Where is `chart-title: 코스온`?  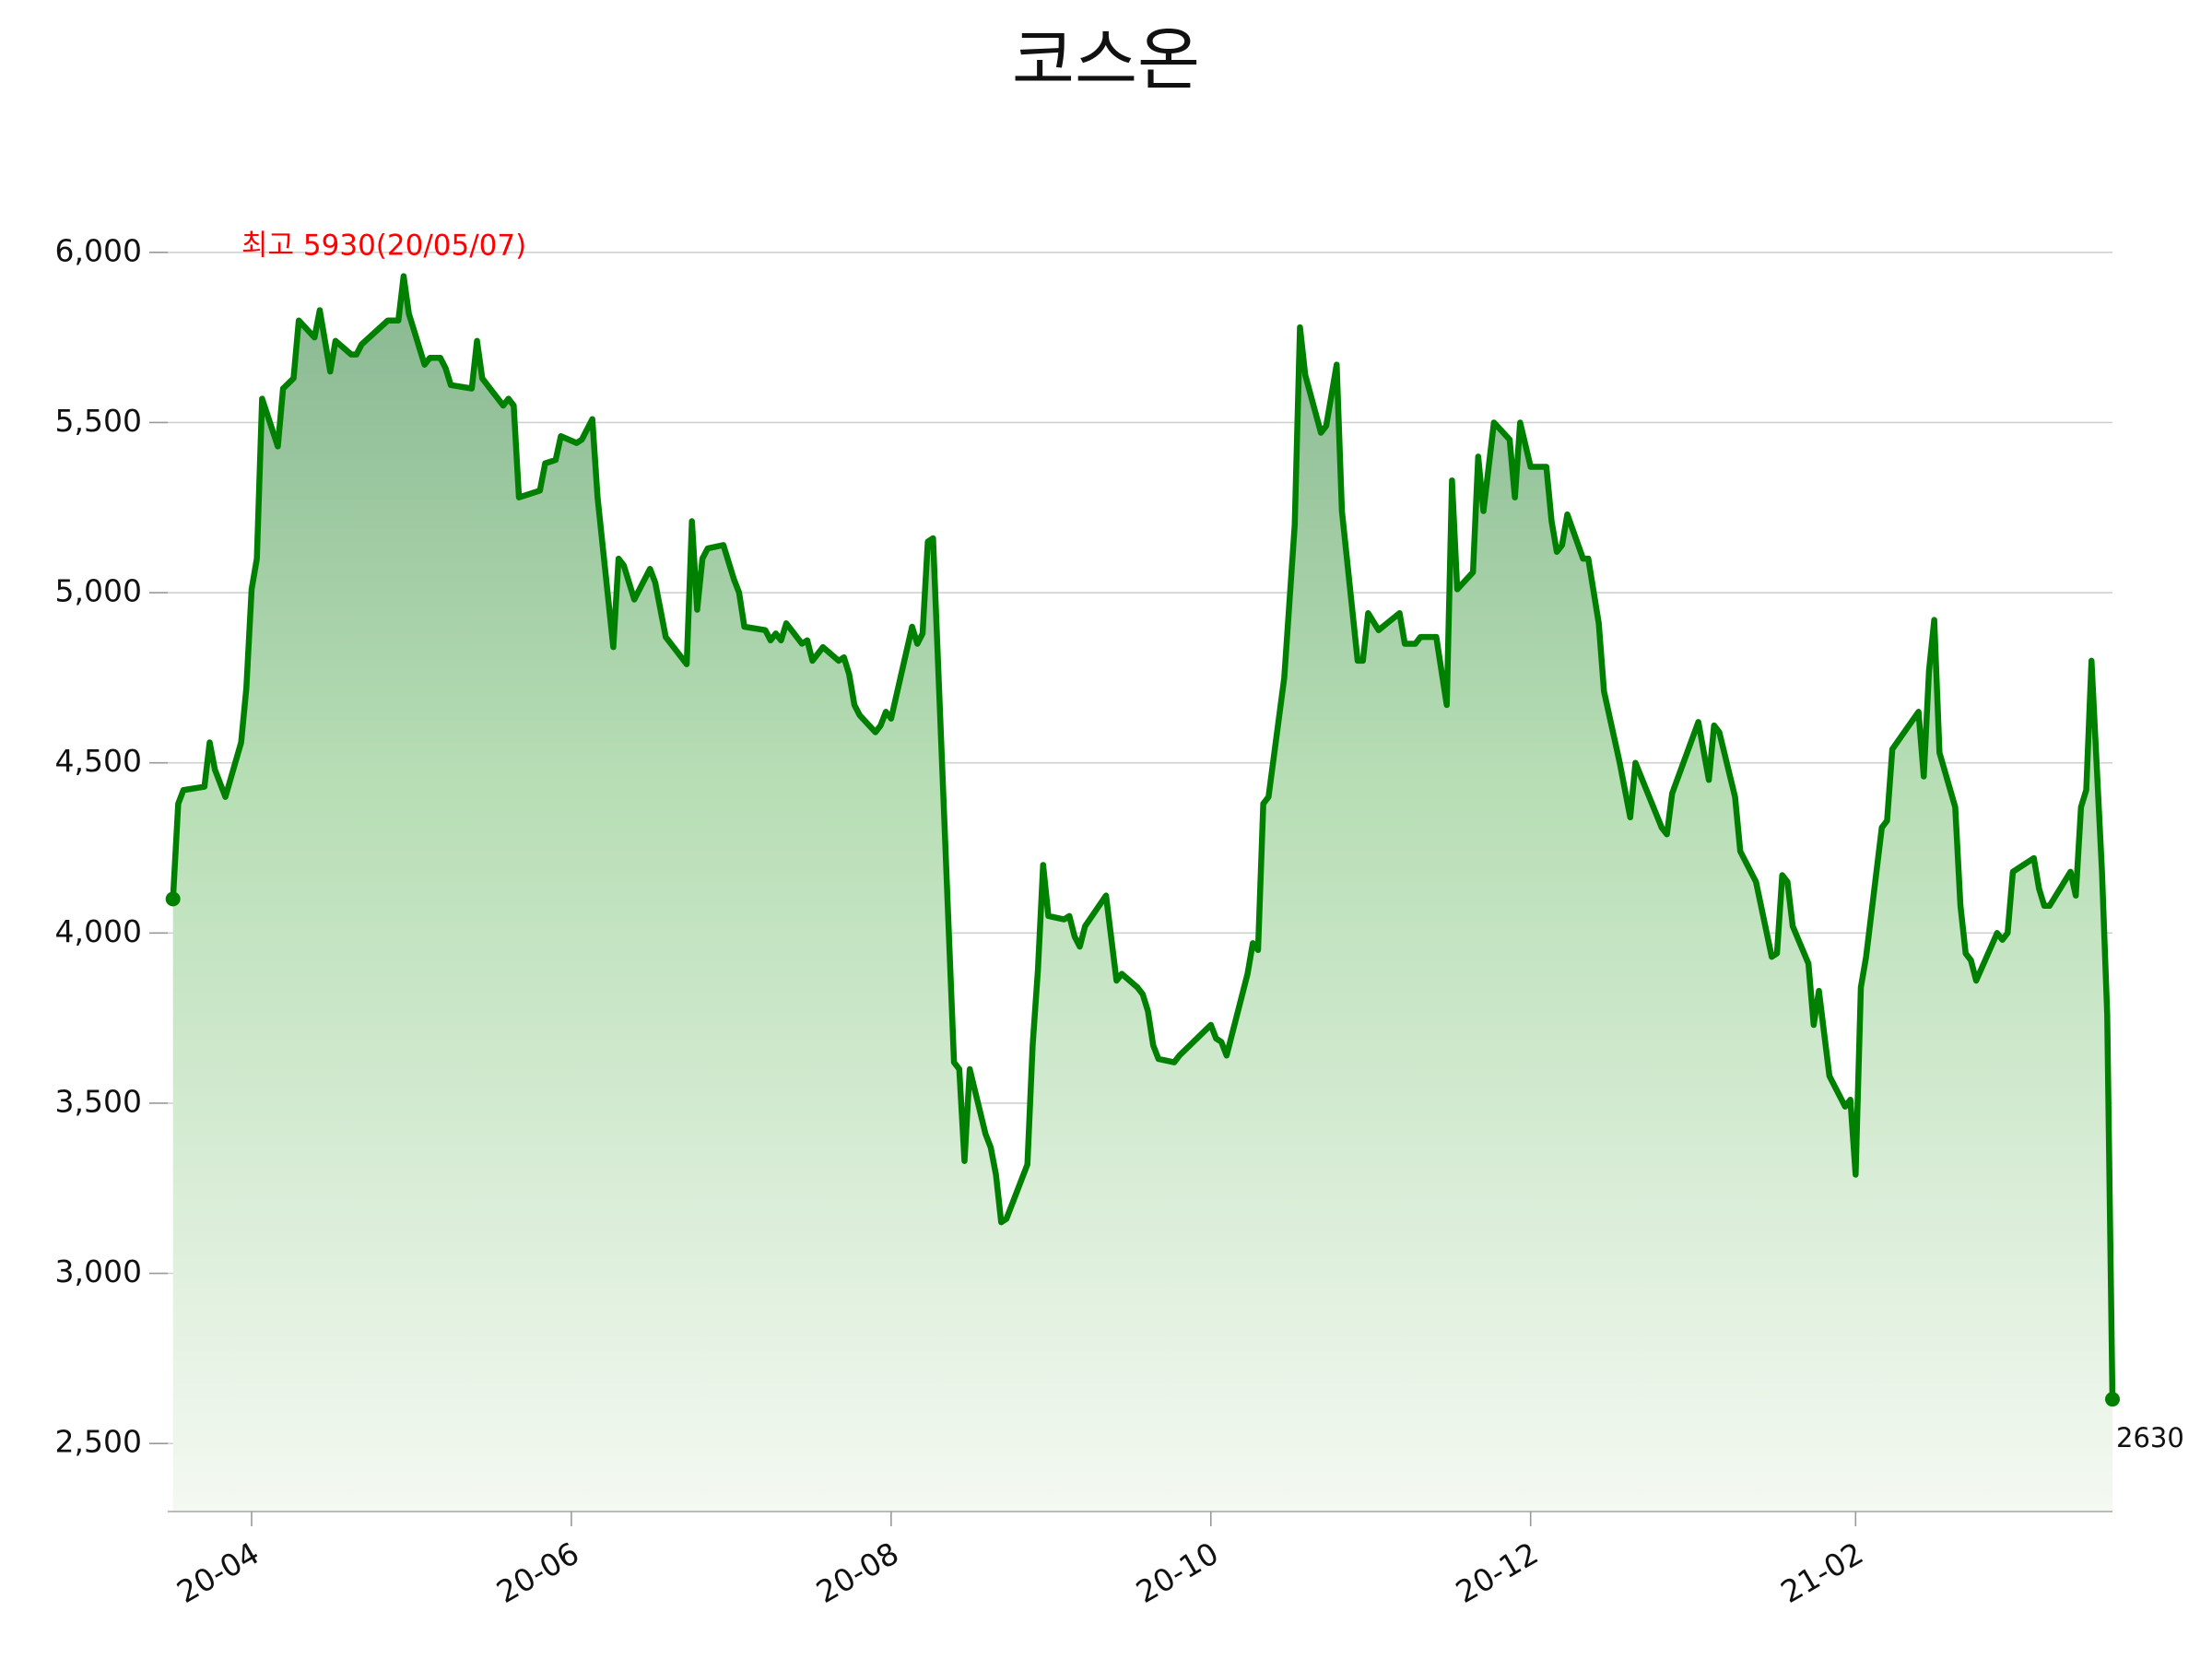 chart-title: 코스온 is located at coordinates (1106, 60).